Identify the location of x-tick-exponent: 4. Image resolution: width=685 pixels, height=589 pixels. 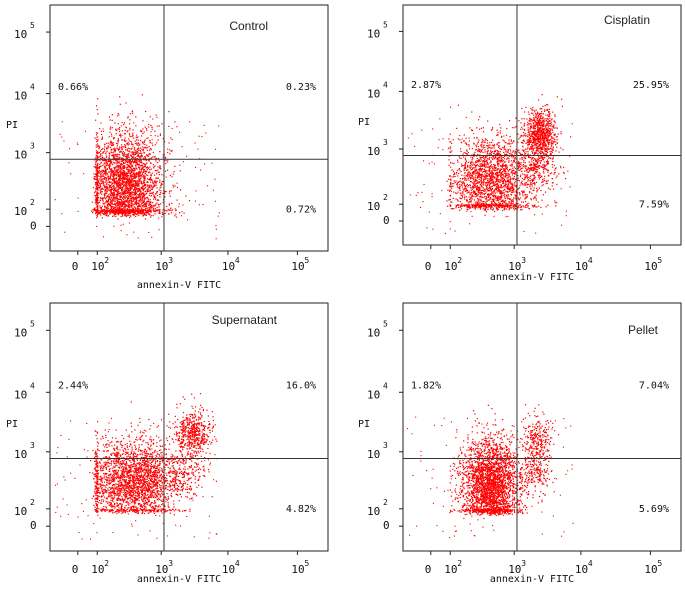
(237, 260).